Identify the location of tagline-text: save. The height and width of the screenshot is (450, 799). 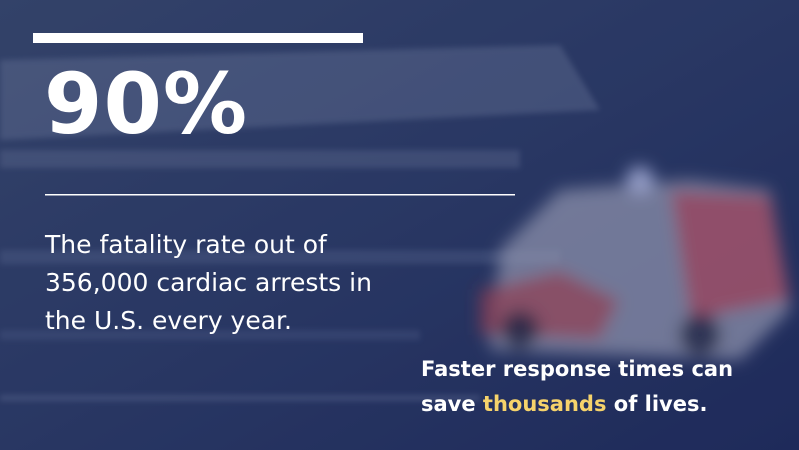
(448, 404).